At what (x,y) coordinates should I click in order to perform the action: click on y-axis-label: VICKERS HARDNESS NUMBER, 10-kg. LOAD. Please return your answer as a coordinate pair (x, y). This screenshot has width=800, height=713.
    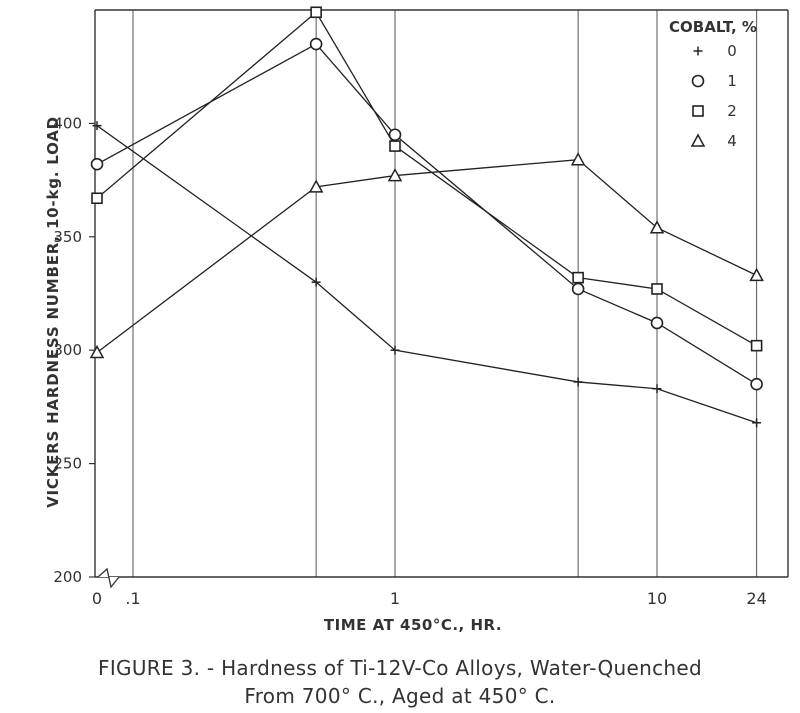
    Looking at the image, I should click on (53, 312).